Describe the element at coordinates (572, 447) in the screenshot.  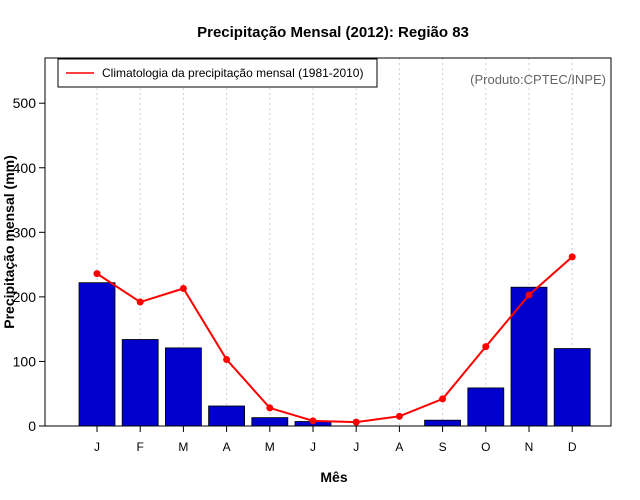
I see `x-tick-label: D` at that location.